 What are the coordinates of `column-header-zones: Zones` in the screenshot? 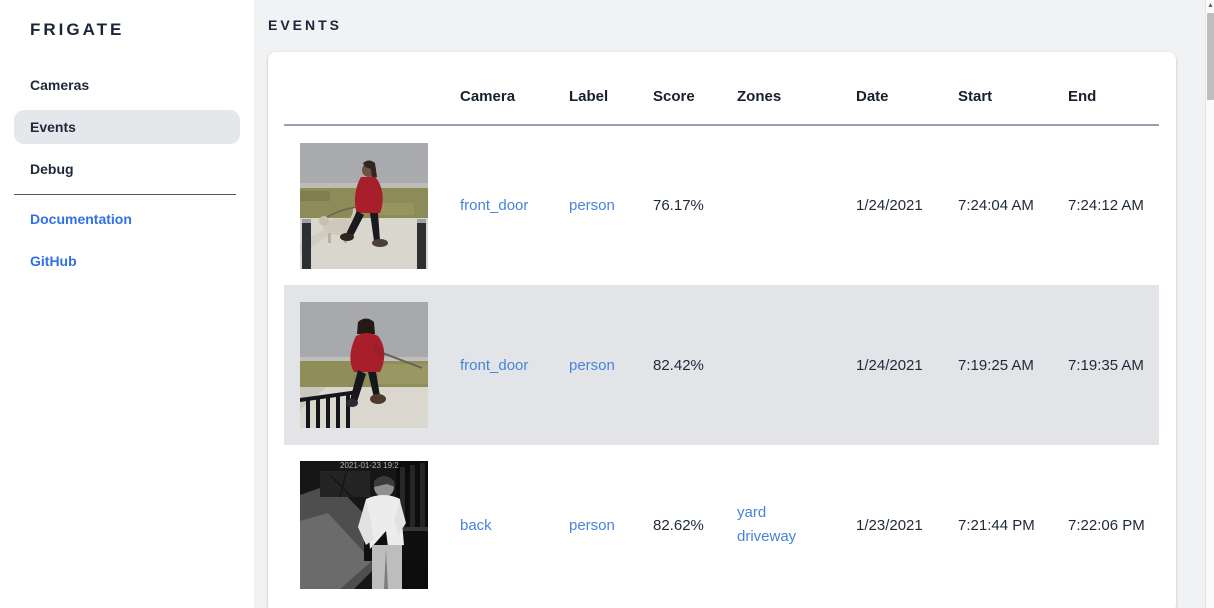 It's located at (759, 96).